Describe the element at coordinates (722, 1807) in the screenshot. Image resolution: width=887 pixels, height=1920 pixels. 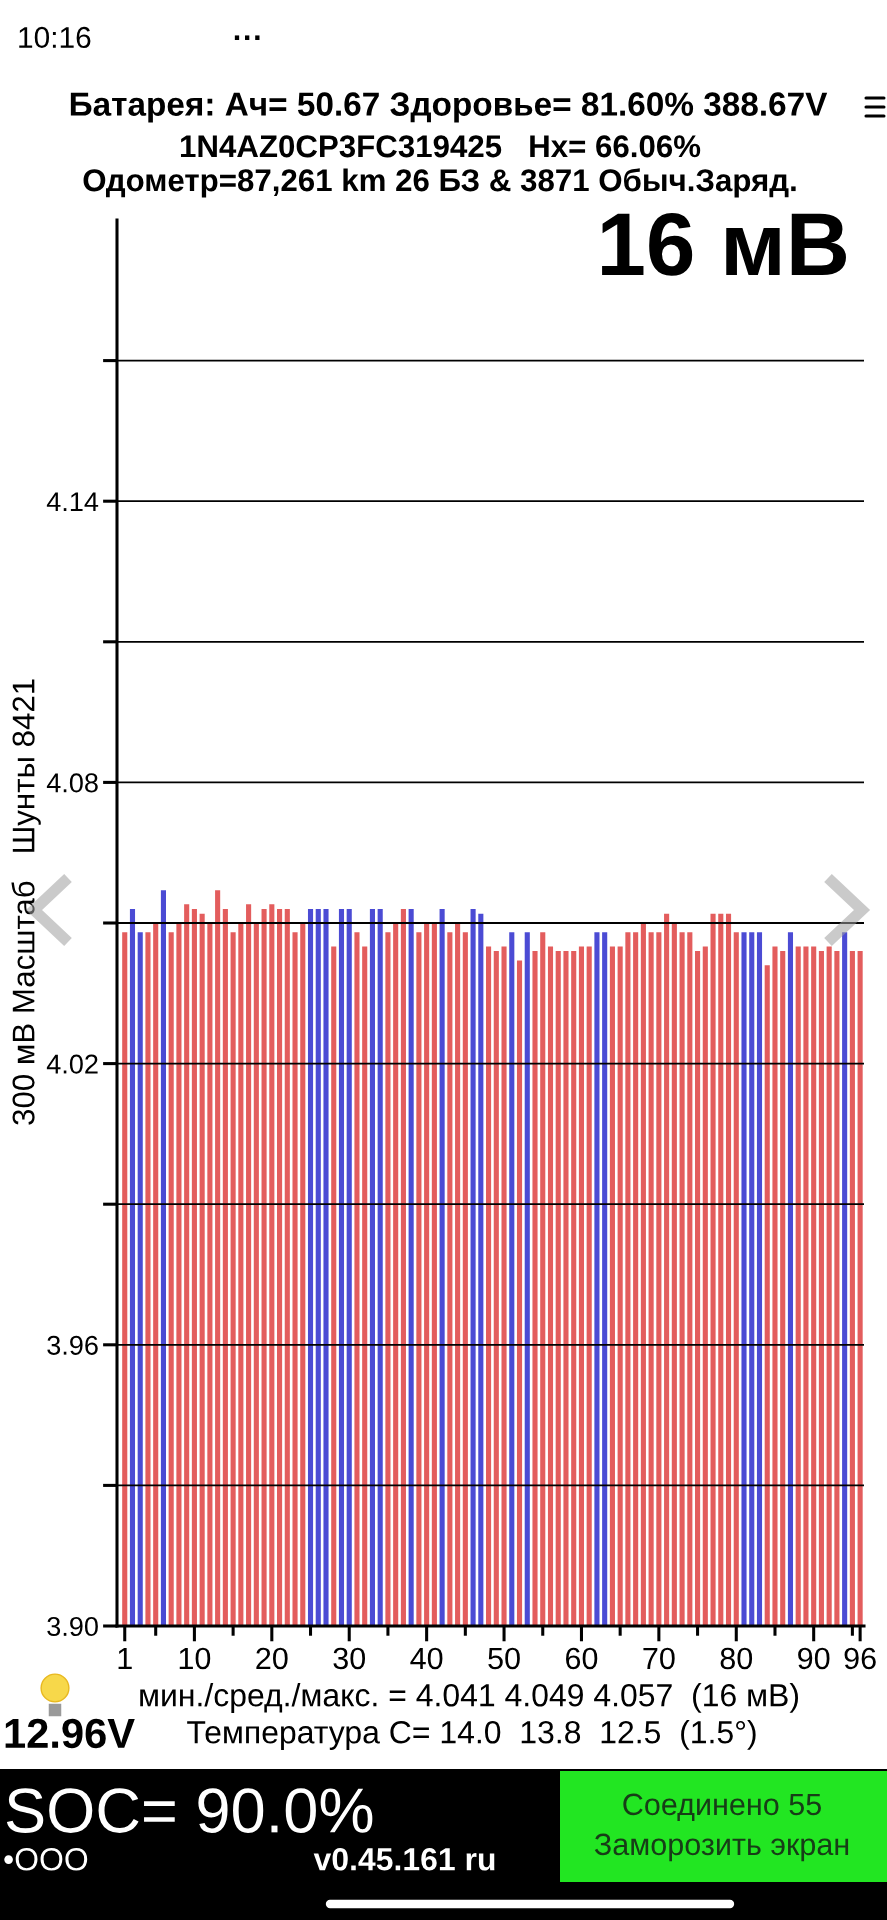
I see `text: Соединено 55` at that location.